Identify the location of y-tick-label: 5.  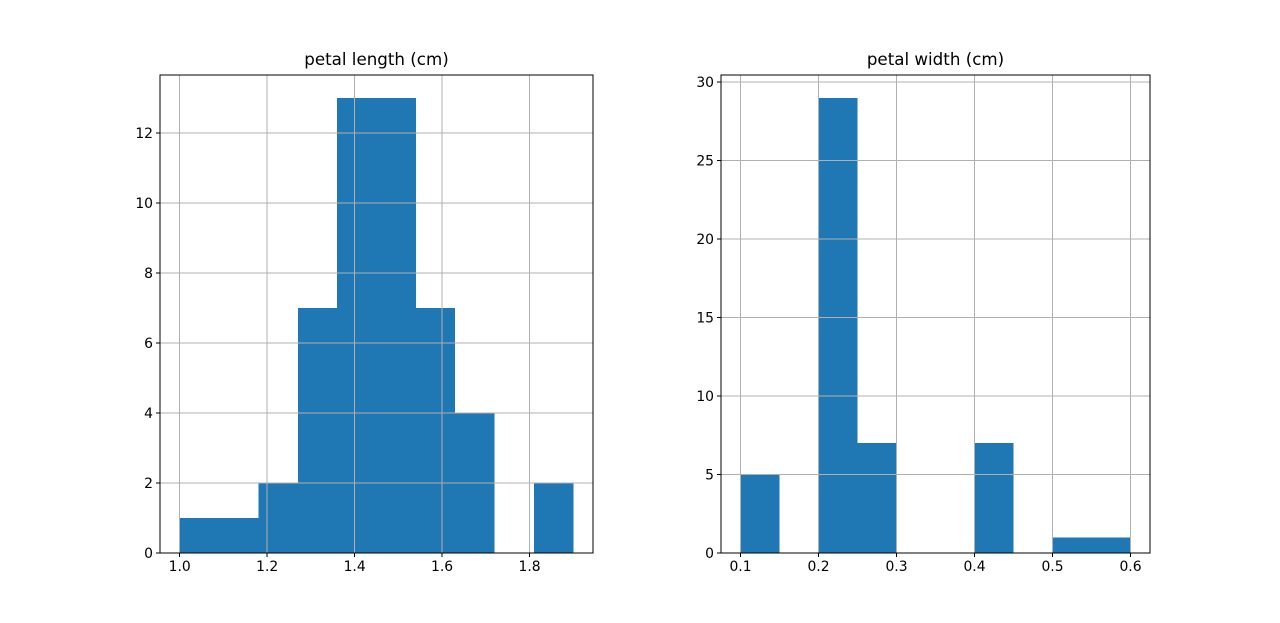
(709, 476).